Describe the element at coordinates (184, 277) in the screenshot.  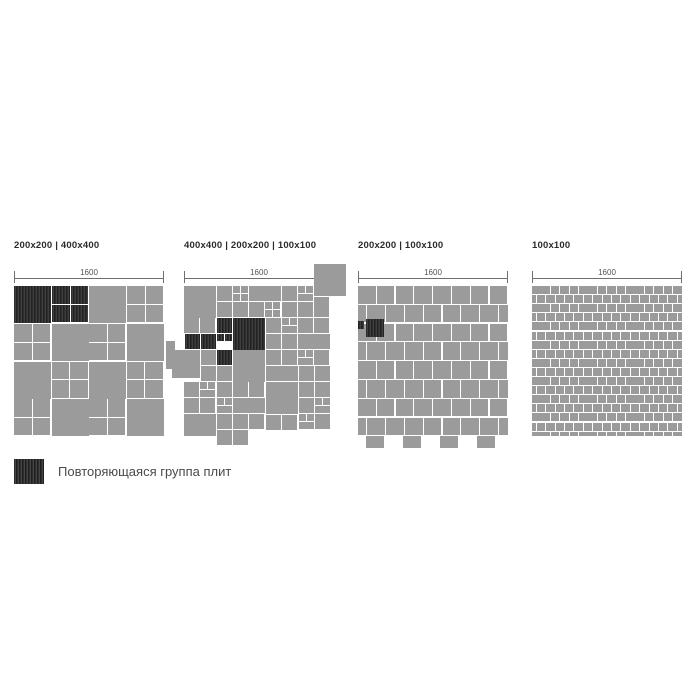
I see `dimension-tick-left` at that location.